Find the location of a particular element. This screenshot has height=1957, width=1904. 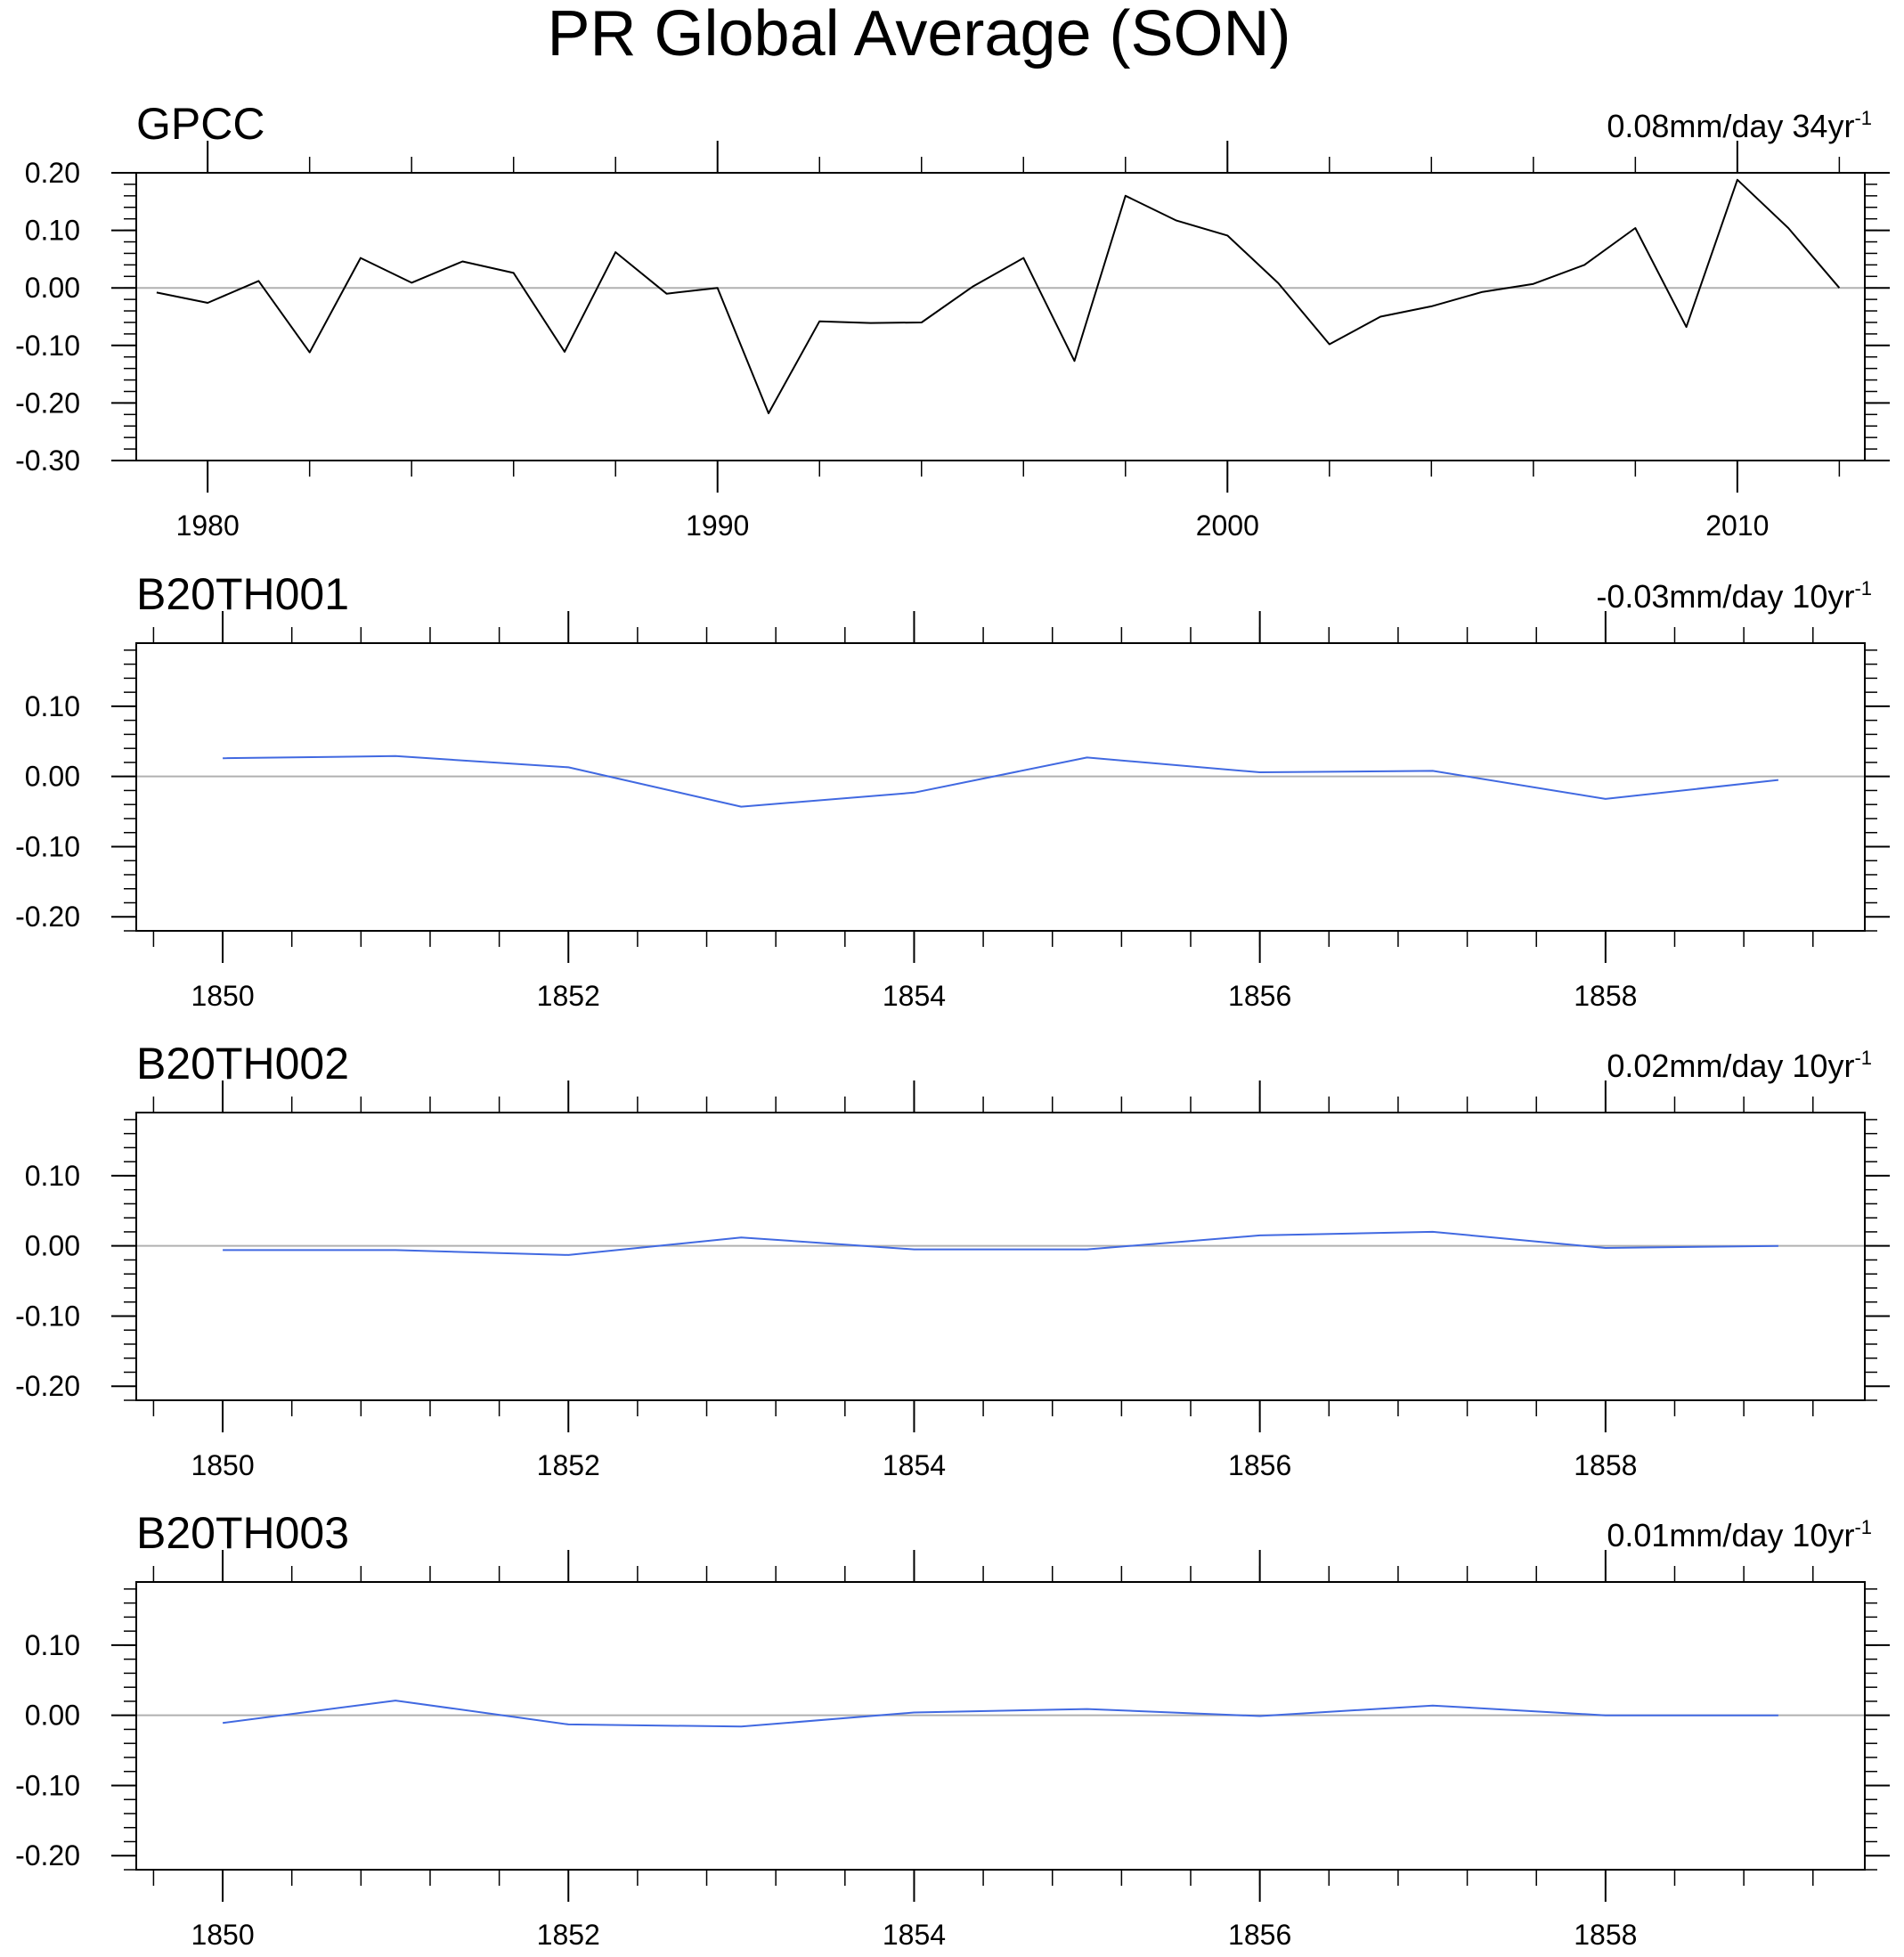

trend-annotation: -0.03mm/day 10yr-1 is located at coordinates (1734, 596).